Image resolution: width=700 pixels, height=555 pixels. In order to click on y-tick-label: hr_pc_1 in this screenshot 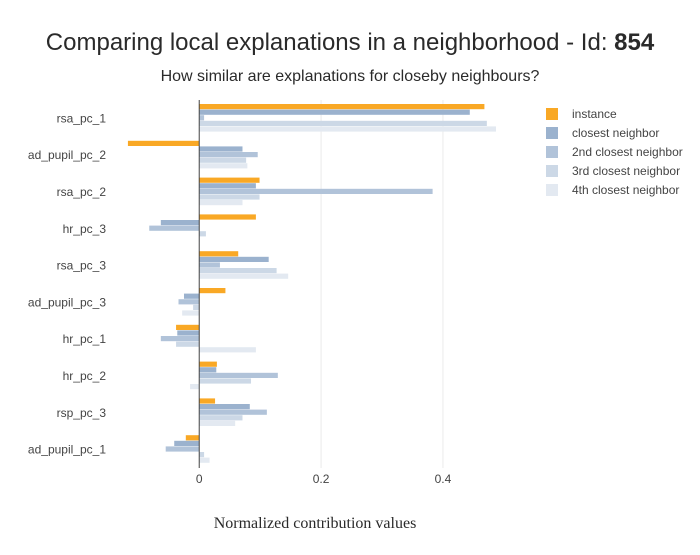, I will do `click(85, 339)`.